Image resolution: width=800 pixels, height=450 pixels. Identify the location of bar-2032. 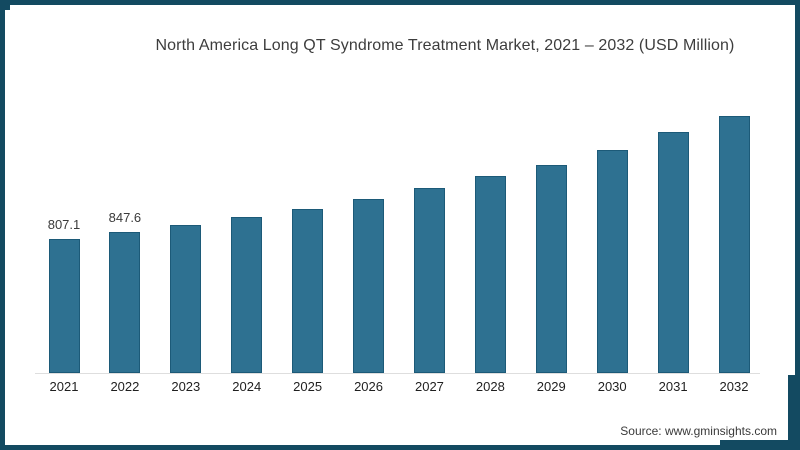
(734, 244).